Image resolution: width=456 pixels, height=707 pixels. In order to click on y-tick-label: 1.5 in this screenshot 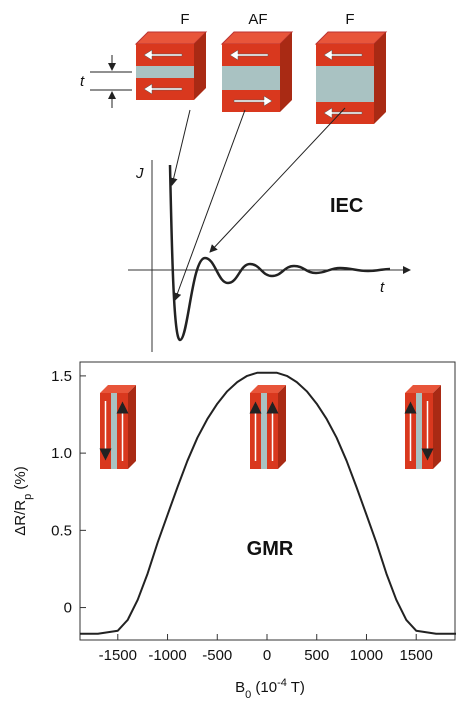, I will do `click(61, 376)`.